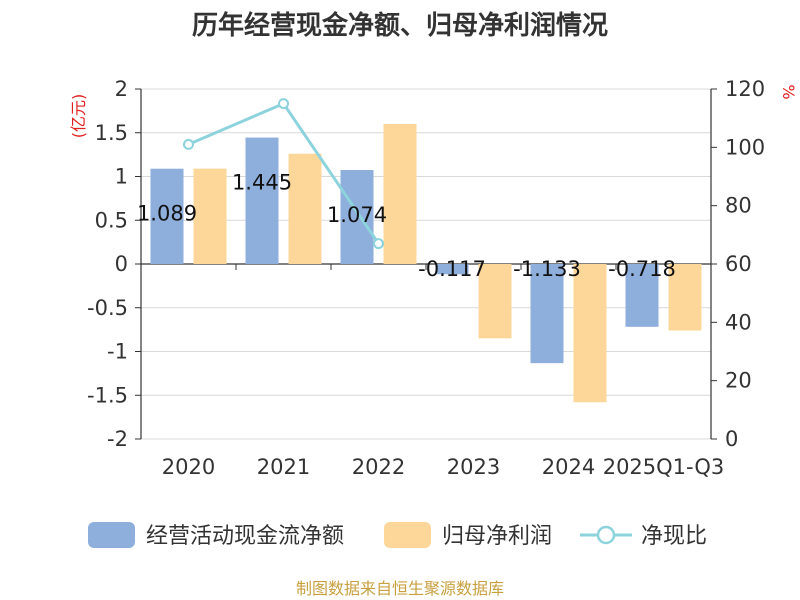 This screenshot has width=800, height=600. I want to click on right-axis-unit: %, so click(788, 91).